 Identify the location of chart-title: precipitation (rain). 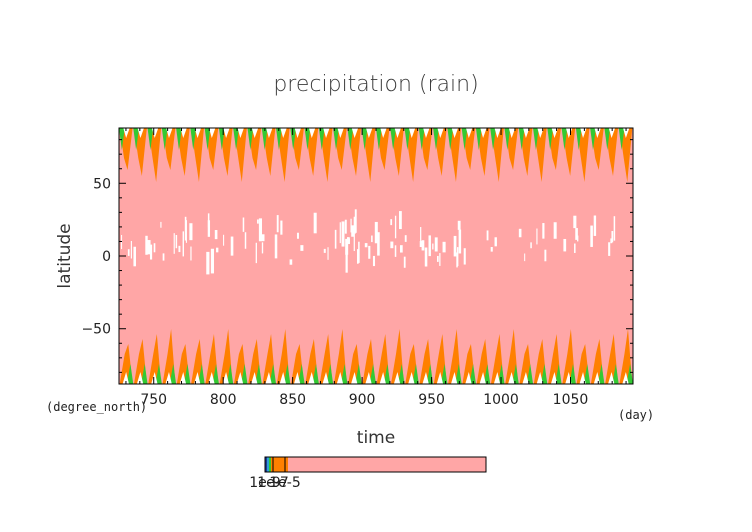
(375, 84).